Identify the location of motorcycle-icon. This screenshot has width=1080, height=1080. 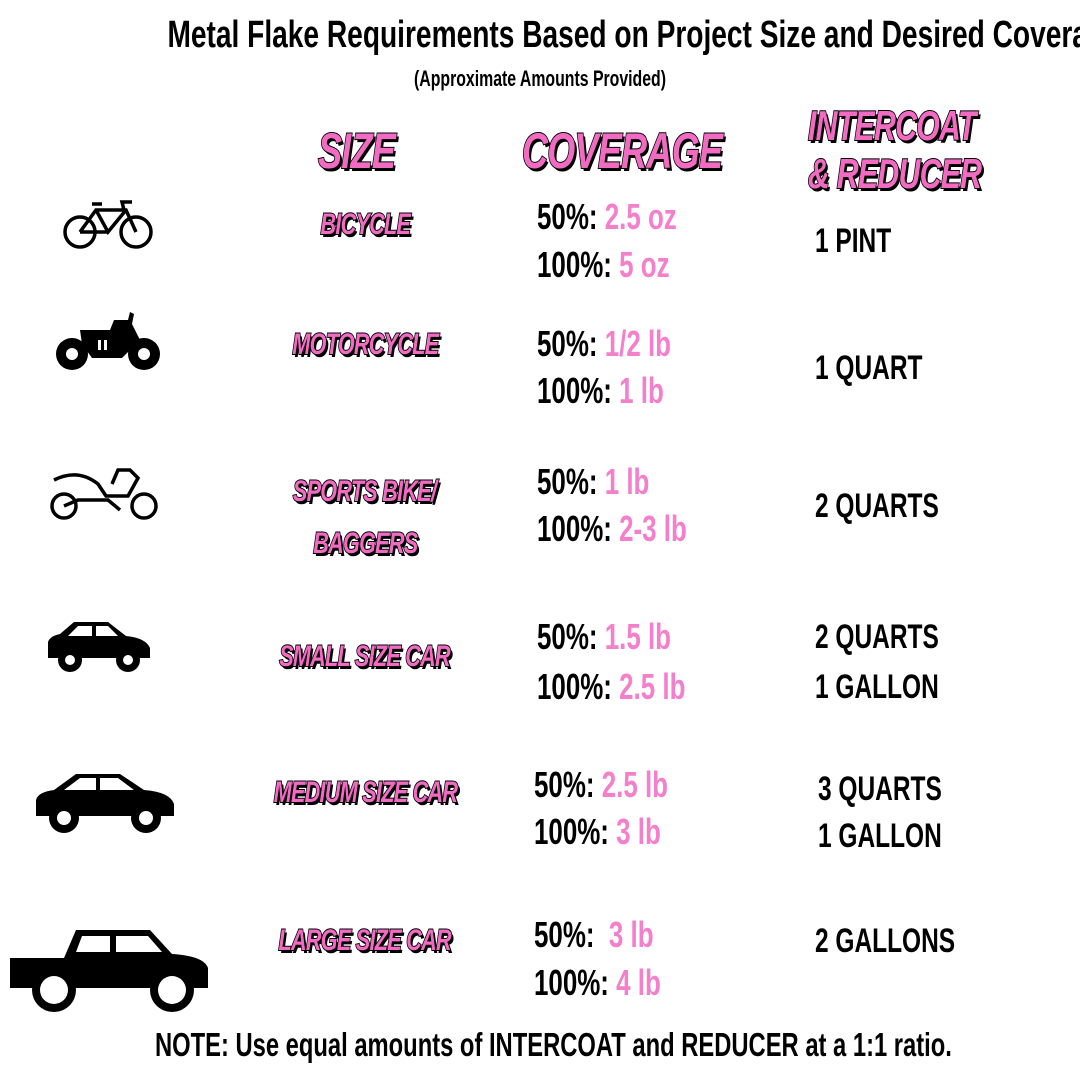
(108, 341).